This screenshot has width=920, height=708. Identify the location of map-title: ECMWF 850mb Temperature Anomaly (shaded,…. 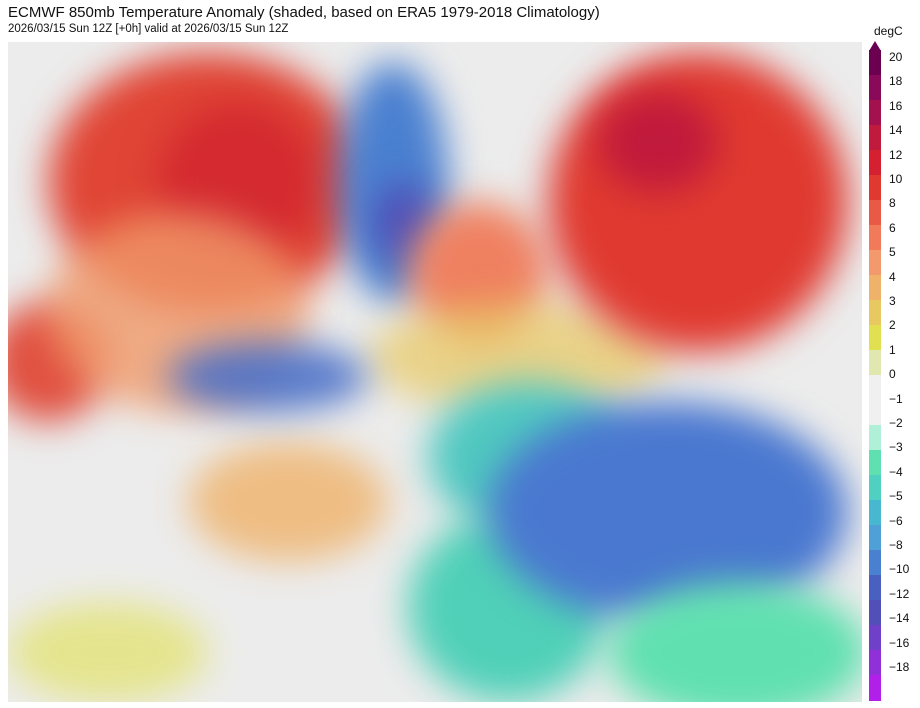
(304, 12).